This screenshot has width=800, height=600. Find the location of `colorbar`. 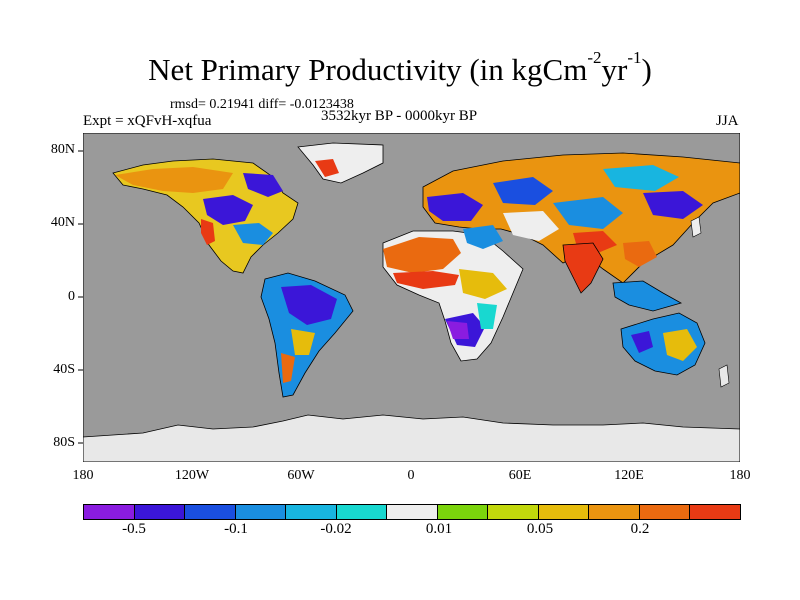

colorbar is located at coordinates (412, 512).